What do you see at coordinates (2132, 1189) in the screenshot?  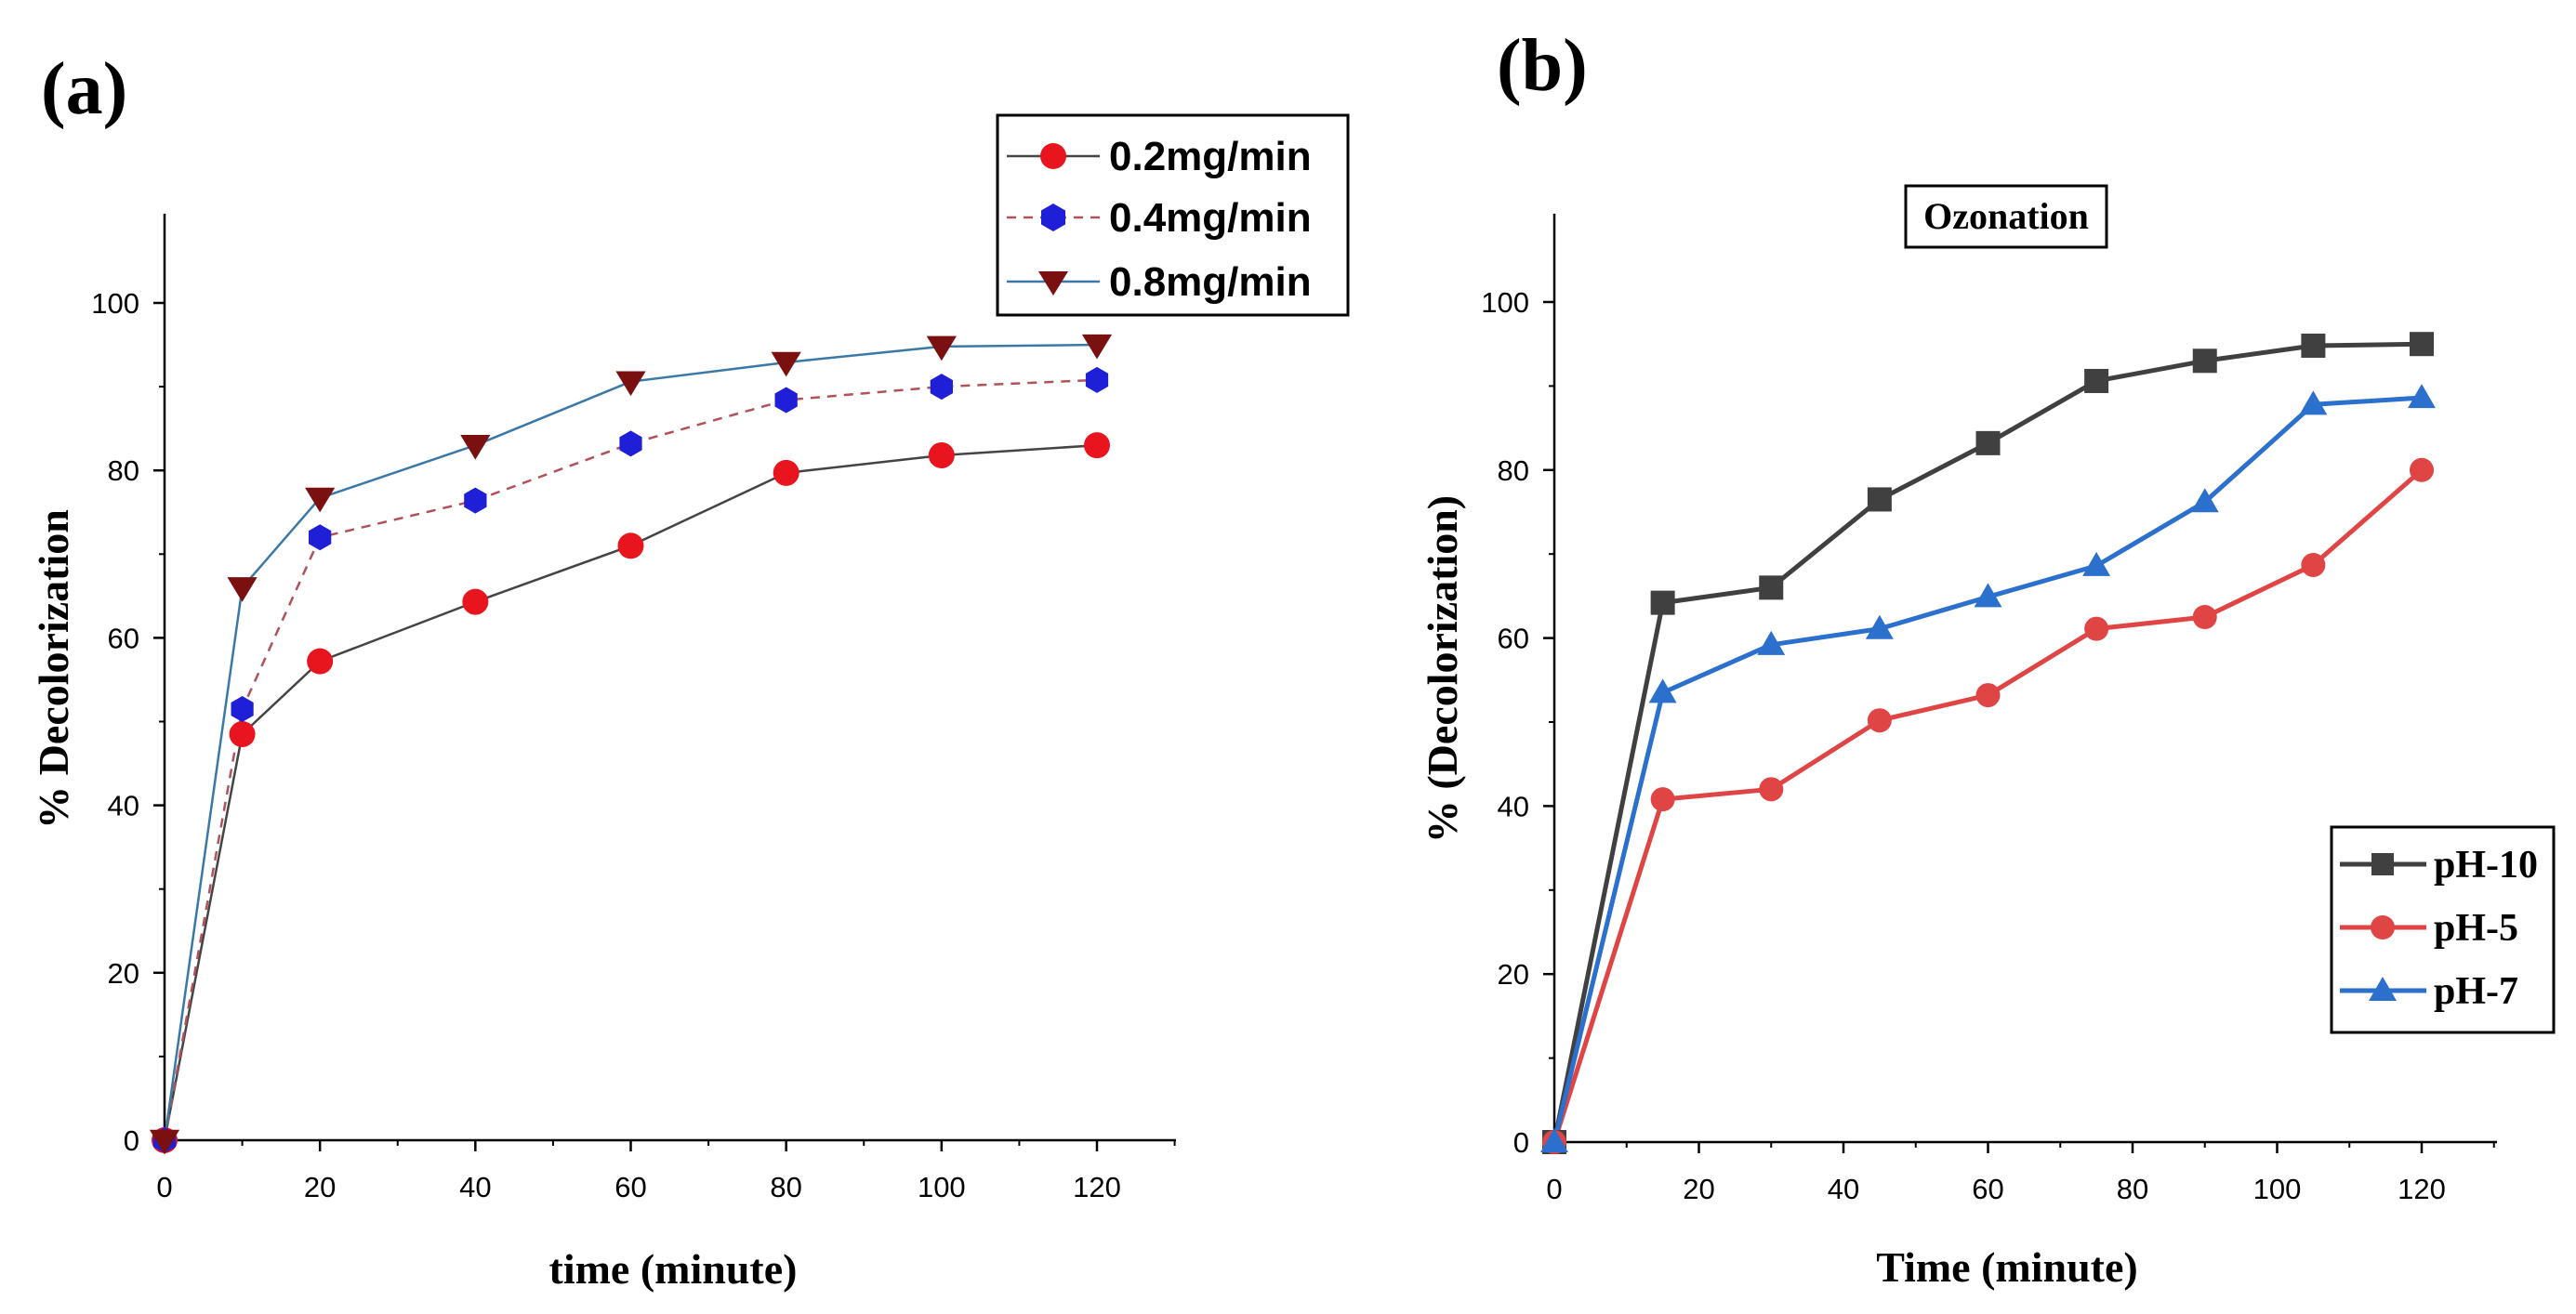 I see `panel-b-x-tick-label: 80` at bounding box center [2132, 1189].